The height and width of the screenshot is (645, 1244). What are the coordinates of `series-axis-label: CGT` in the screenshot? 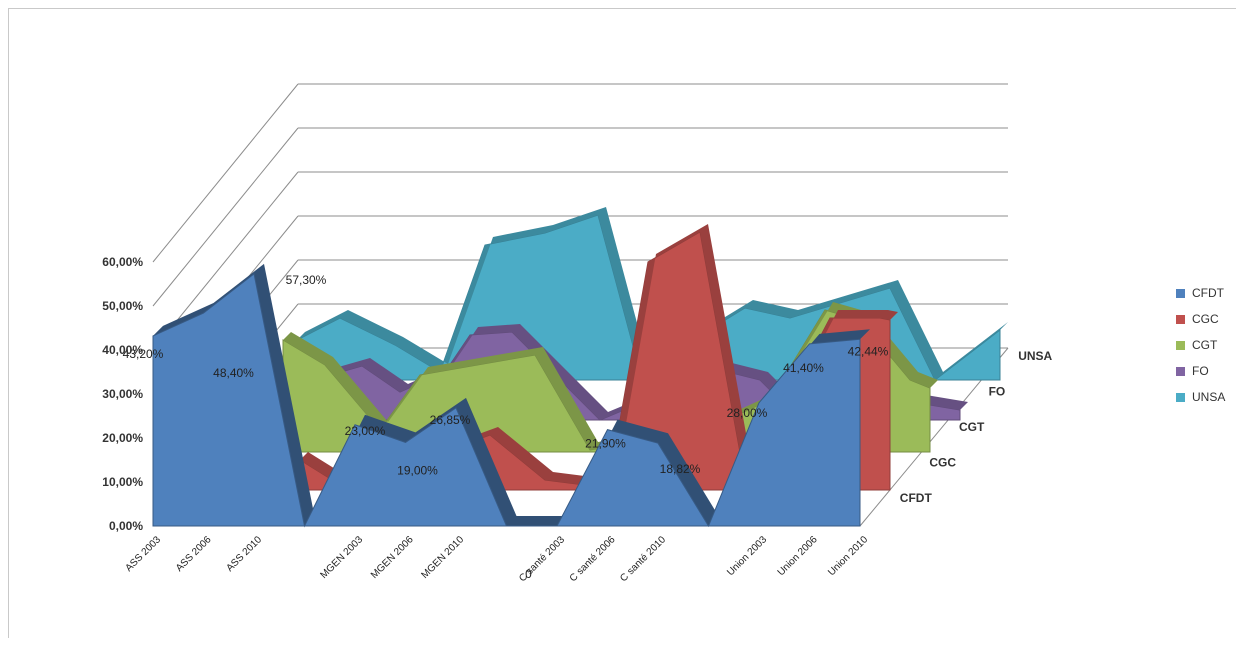 It's located at (972, 427).